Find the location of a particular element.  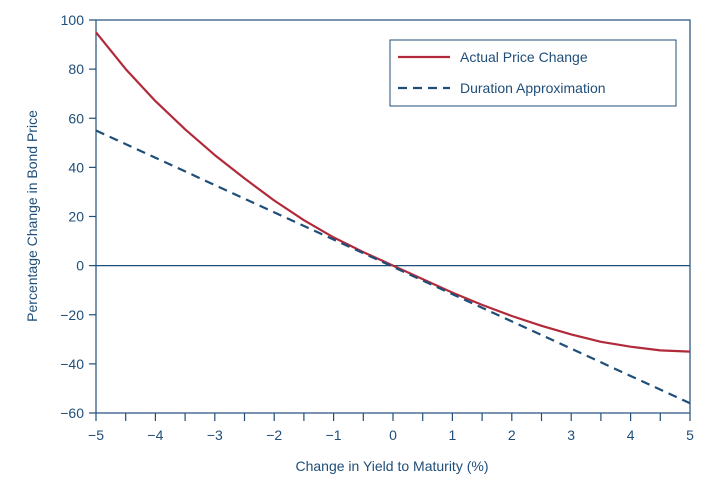

y-tick-label: 40 is located at coordinates (76, 167).